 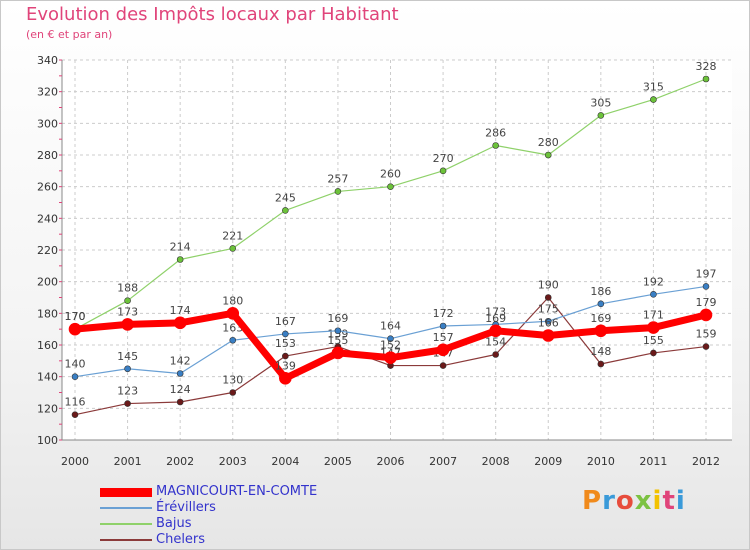 What do you see at coordinates (127, 288) in the screenshot?
I see `data-label: 188` at bounding box center [127, 288].